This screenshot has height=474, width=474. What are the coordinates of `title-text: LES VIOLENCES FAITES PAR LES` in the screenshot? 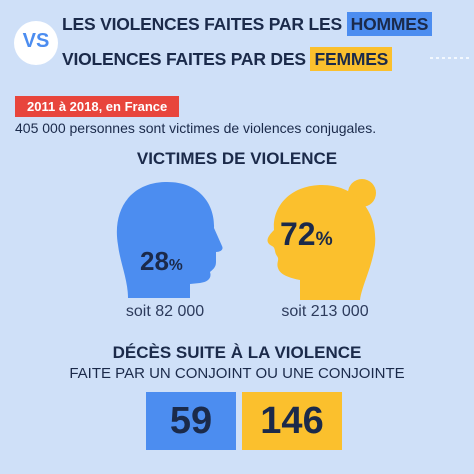 It's located at (202, 24).